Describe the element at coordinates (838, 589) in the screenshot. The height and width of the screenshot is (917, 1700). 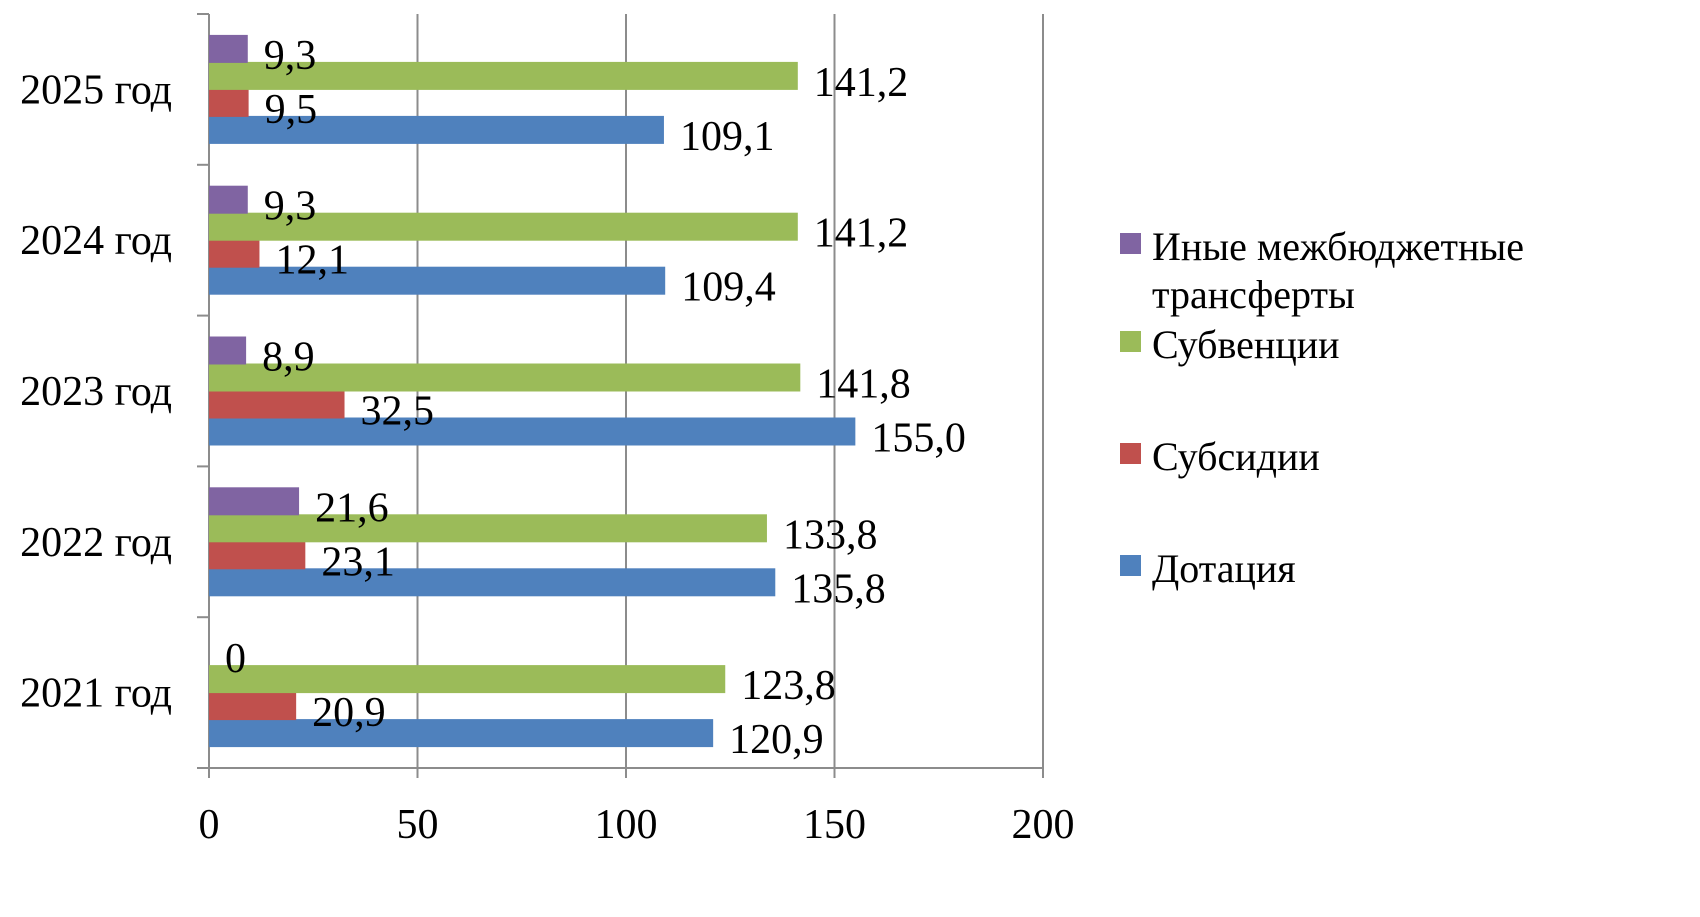
I see `data-label: 135,8` at that location.